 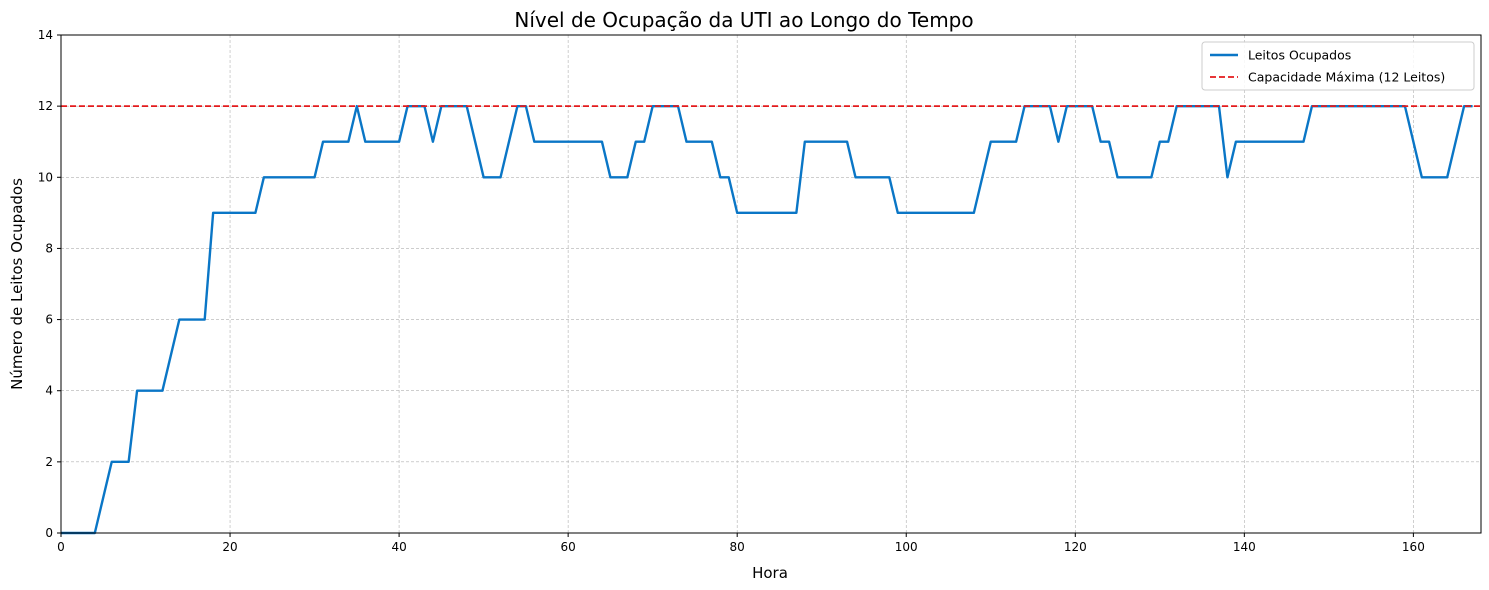 I want to click on y-tick-label: 10, so click(x=45, y=177).